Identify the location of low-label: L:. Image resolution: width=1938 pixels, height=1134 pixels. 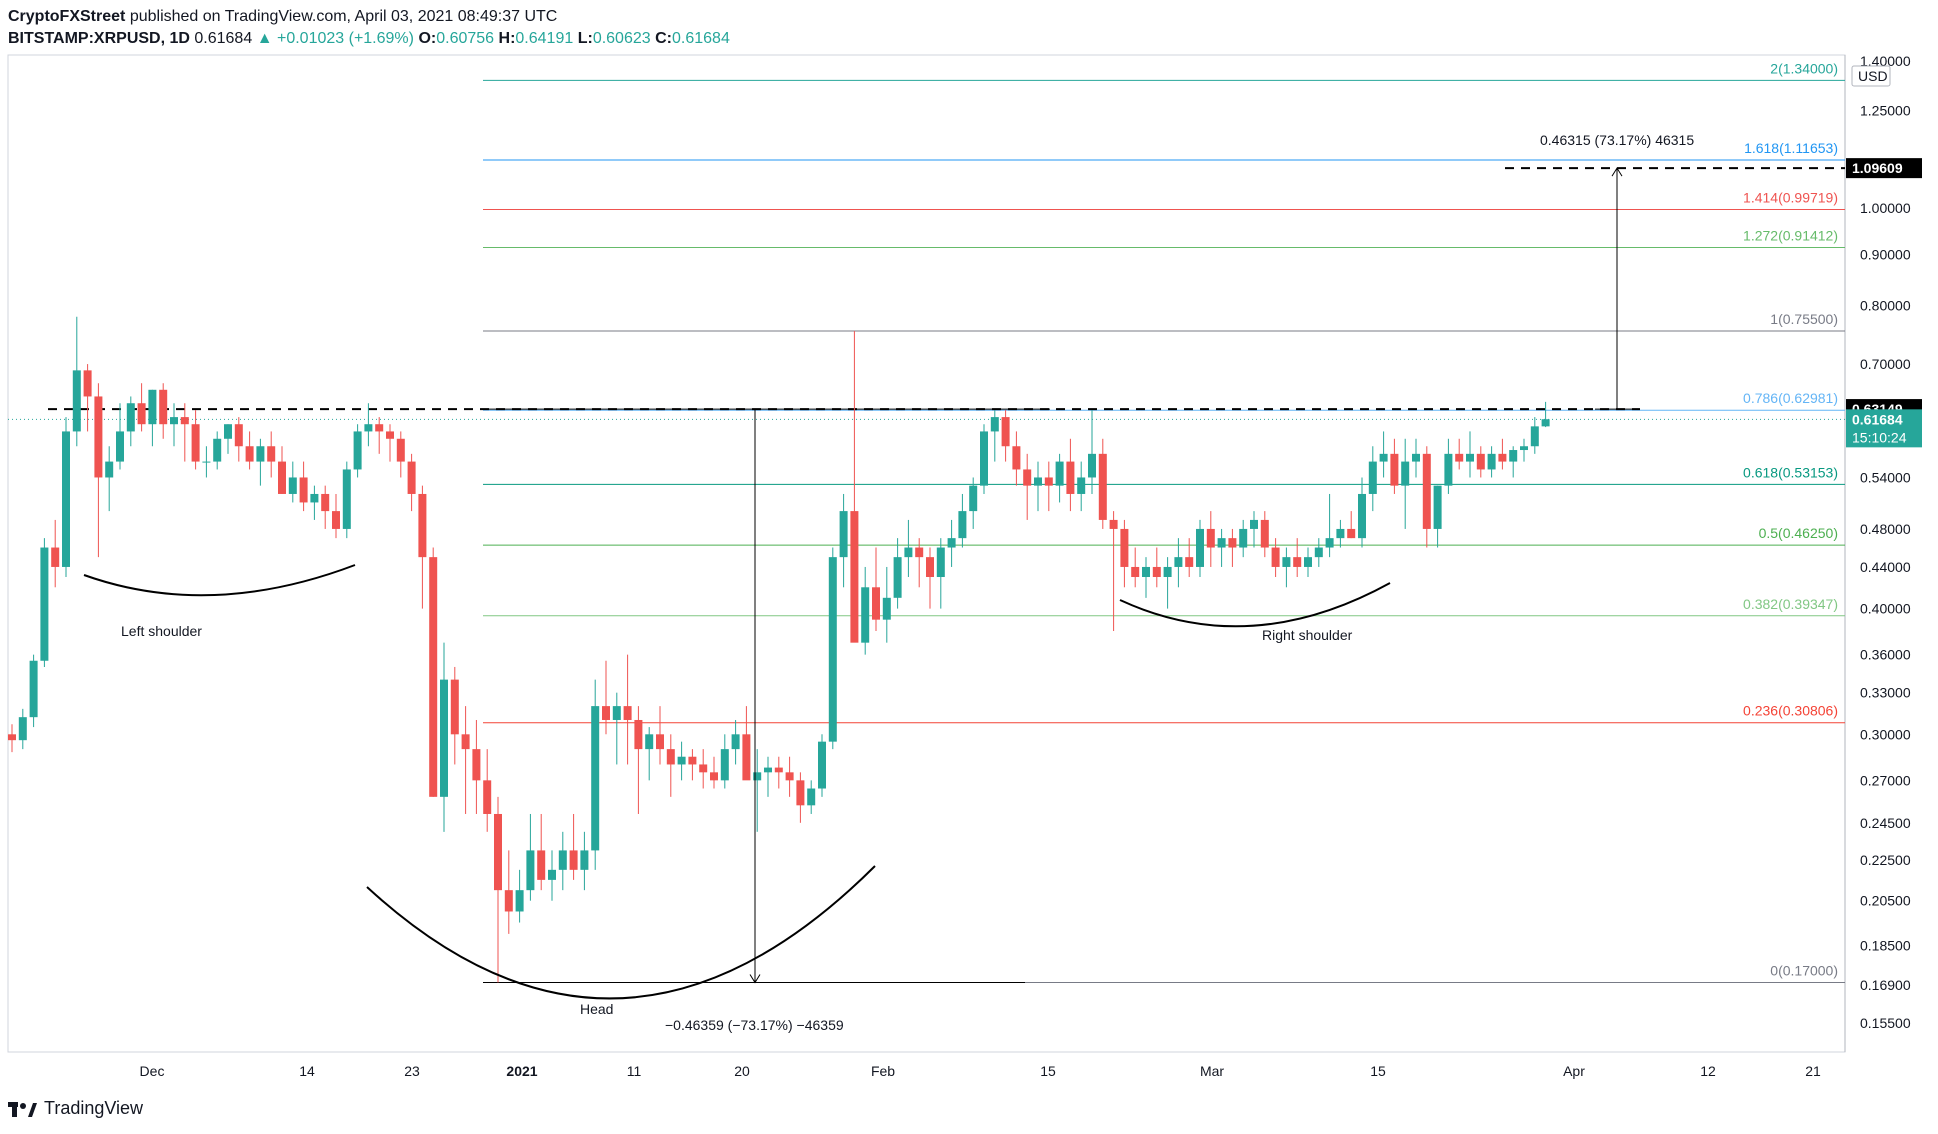
(585, 38).